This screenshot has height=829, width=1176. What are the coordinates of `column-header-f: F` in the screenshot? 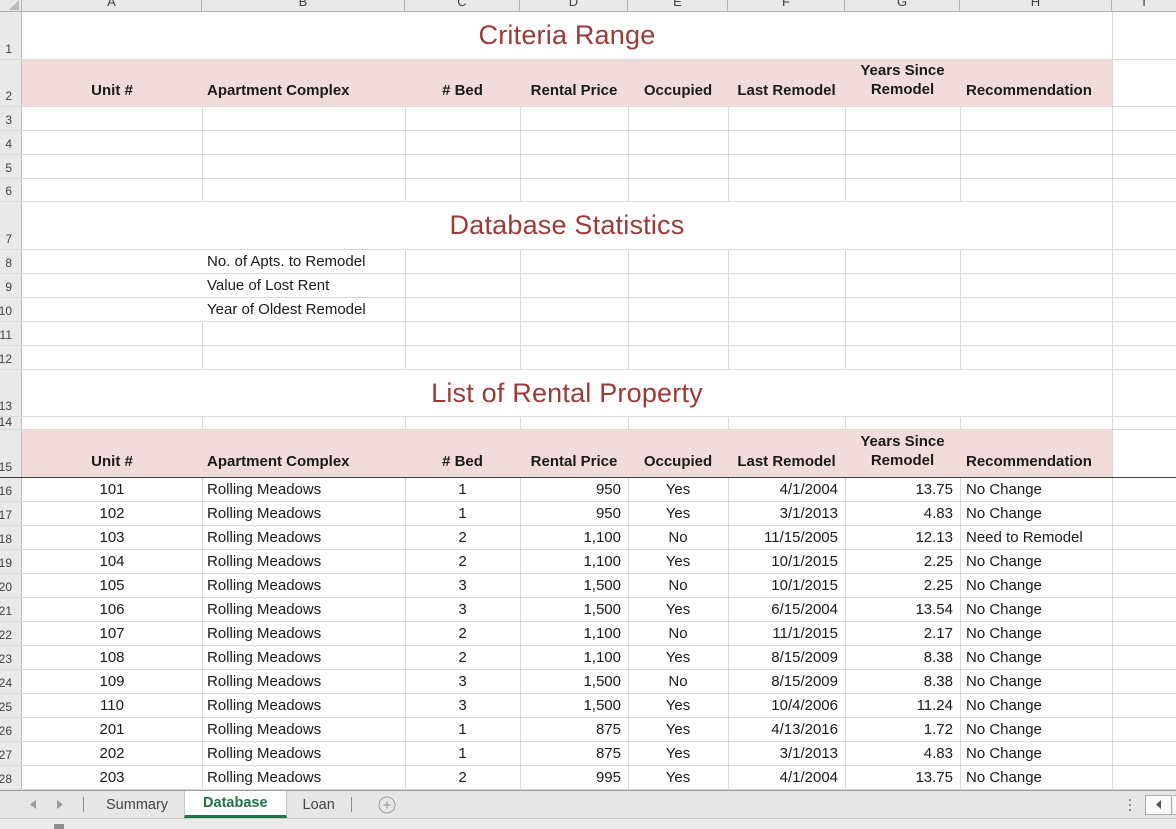 It's located at (786, 5).